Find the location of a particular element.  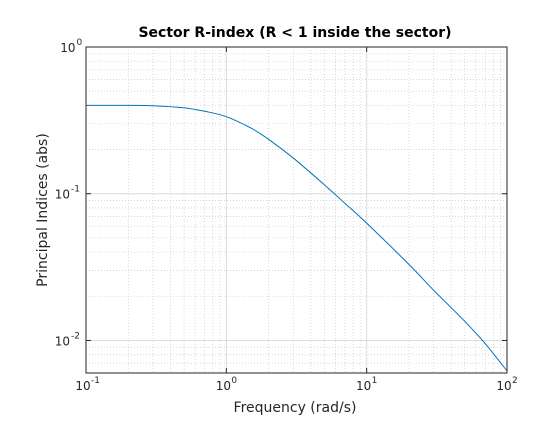

y-tick-label: 10 0 is located at coordinates (71, 46).